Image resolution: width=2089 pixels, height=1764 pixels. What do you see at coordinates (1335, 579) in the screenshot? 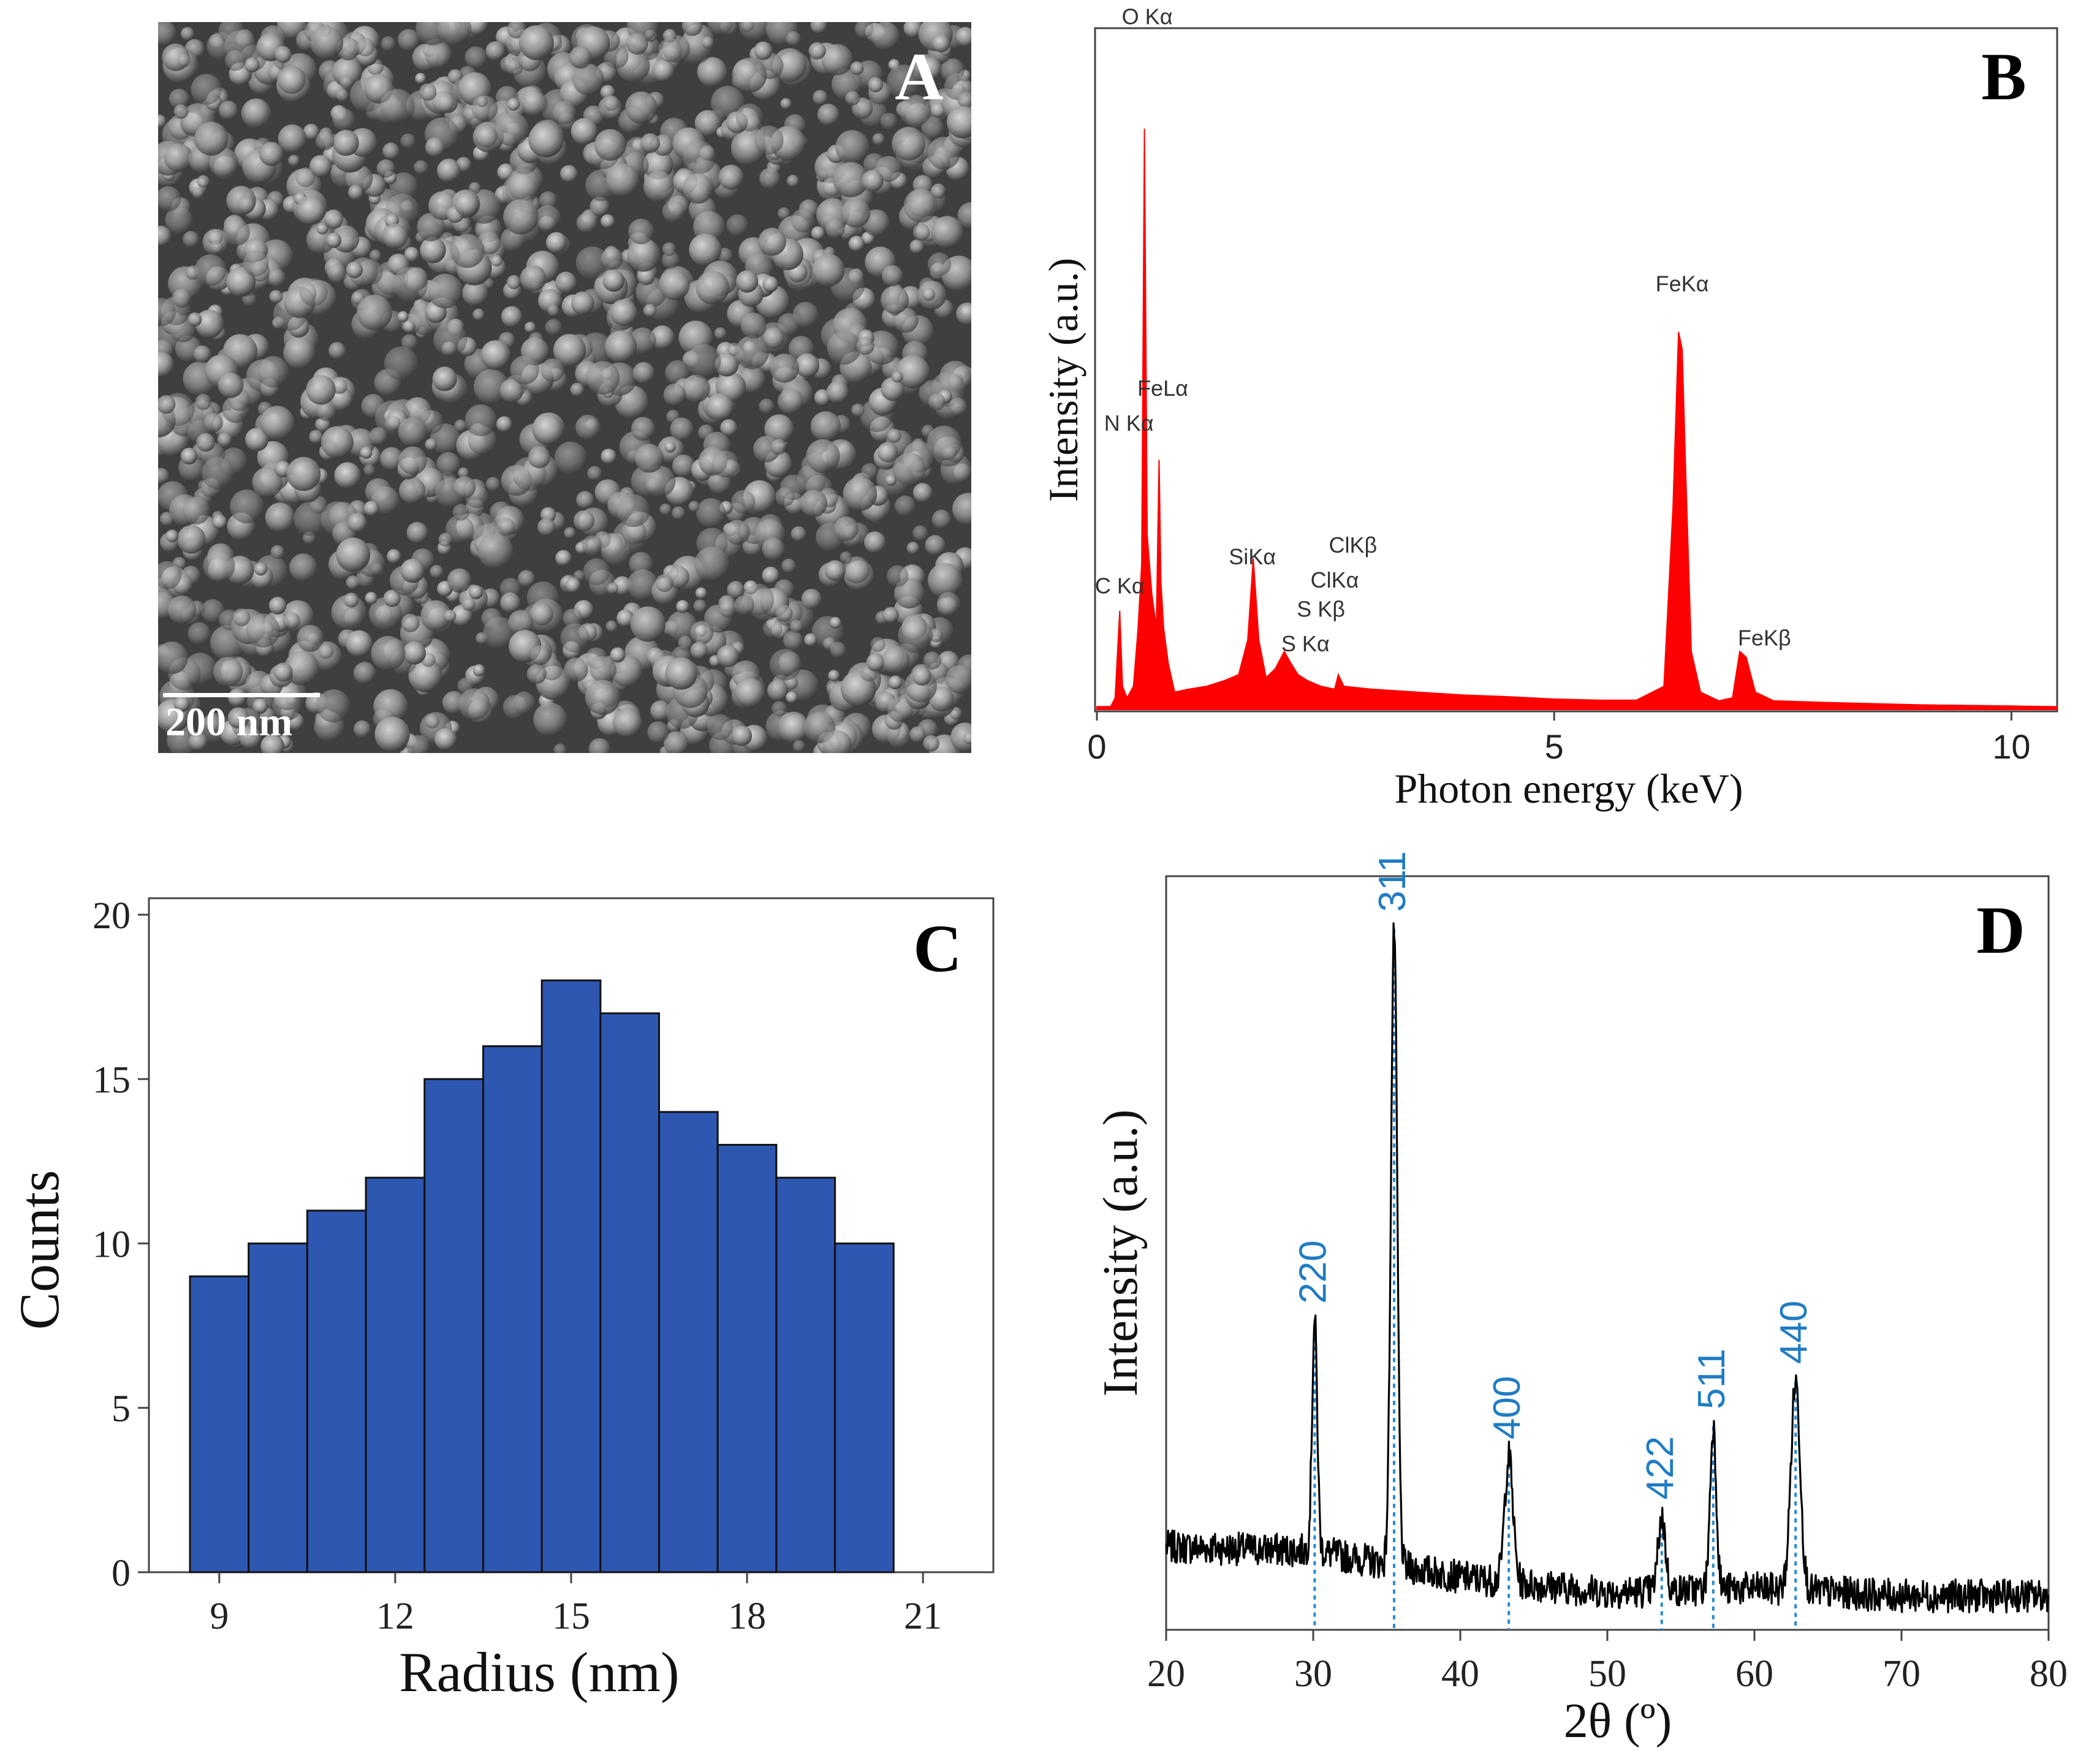
I see `eds-peak-label: ClKα` at bounding box center [1335, 579].